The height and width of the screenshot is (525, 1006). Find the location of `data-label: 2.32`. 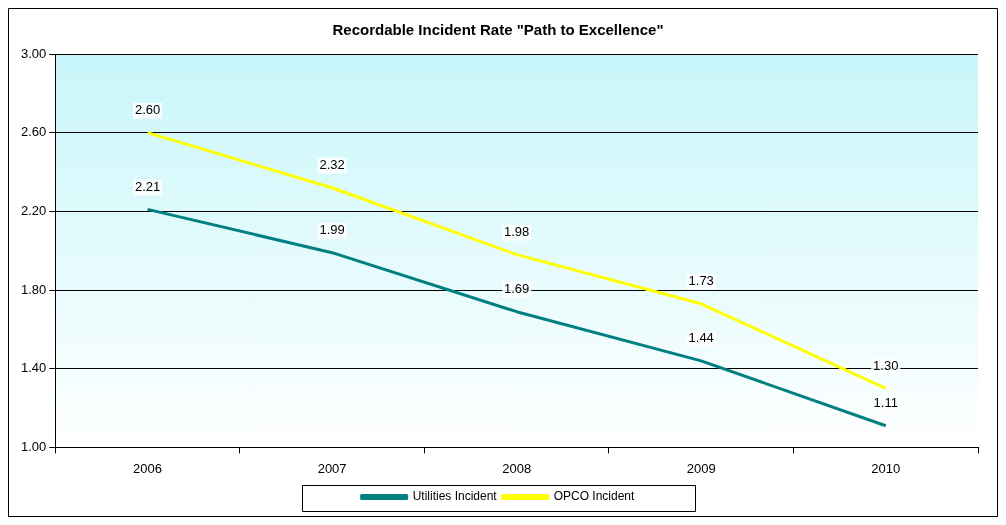

data-label: 2.32 is located at coordinates (332, 165).